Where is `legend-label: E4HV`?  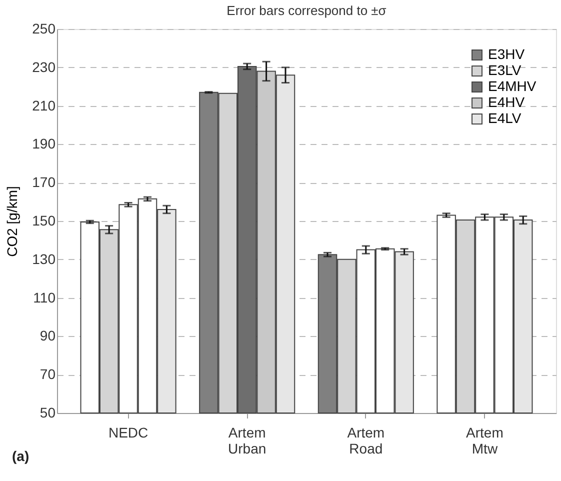 legend-label: E4HV is located at coordinates (507, 102).